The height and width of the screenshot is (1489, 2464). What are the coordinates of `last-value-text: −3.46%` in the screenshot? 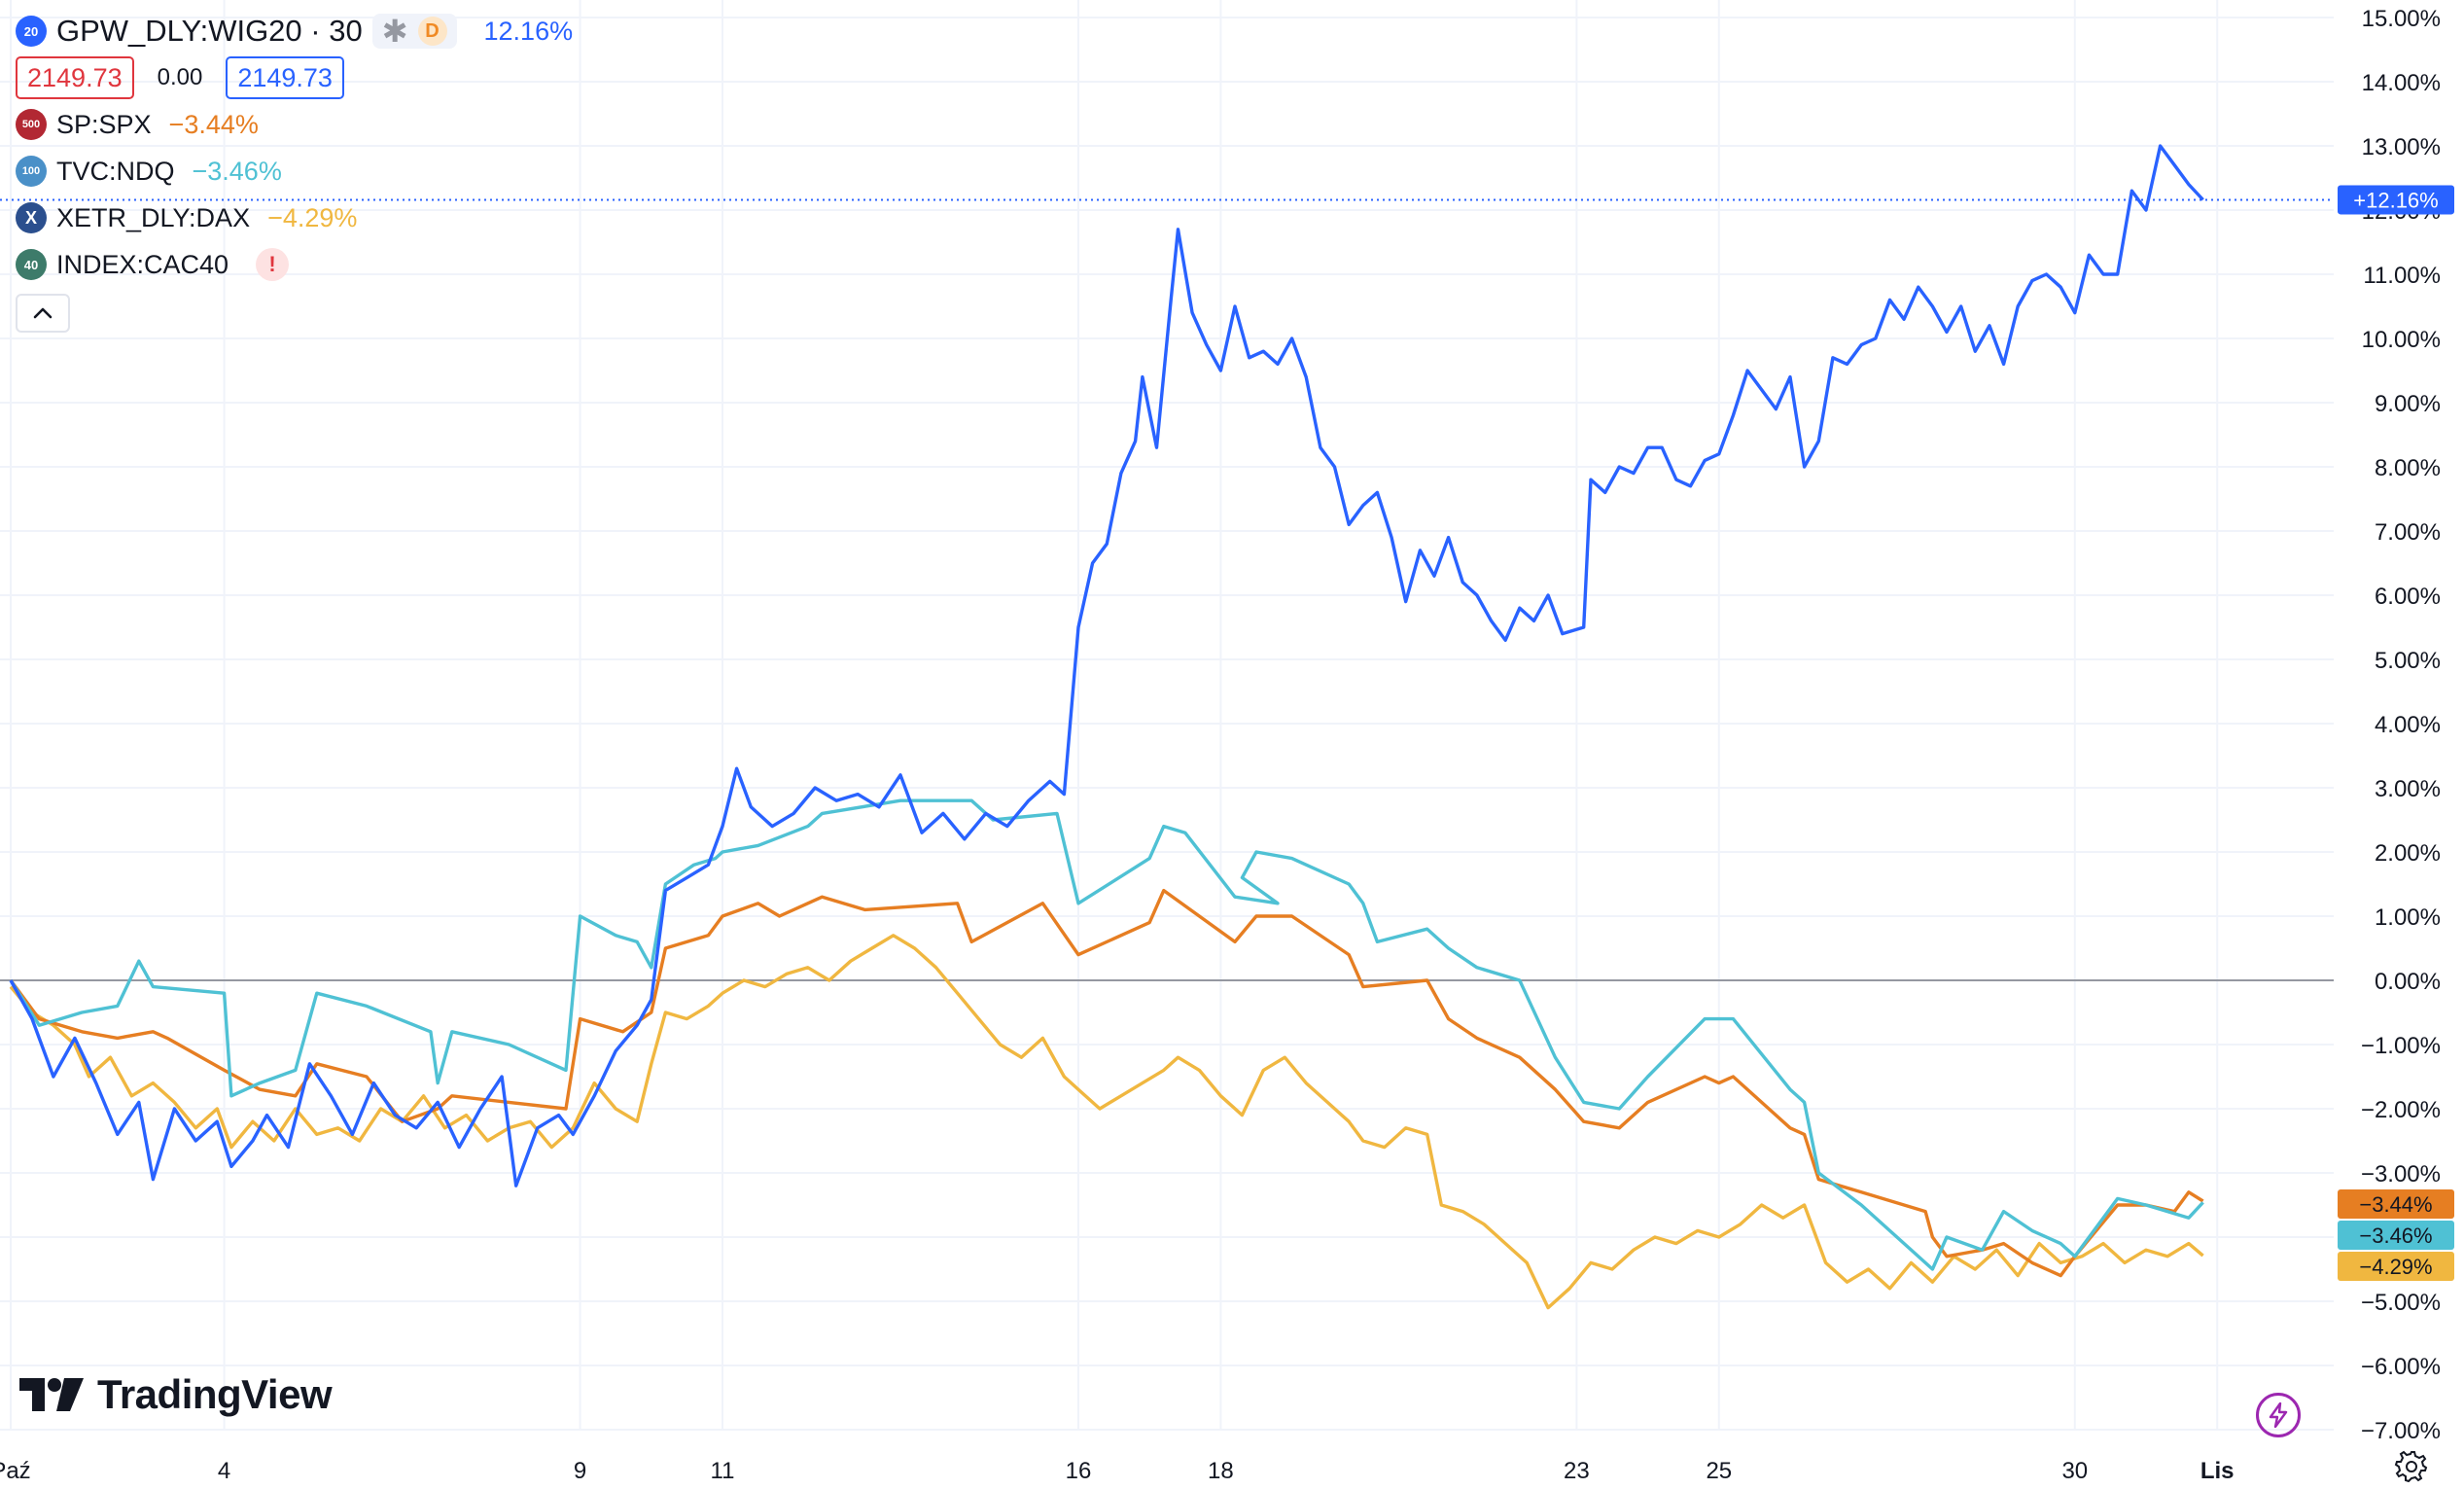 It's located at (2395, 1235).